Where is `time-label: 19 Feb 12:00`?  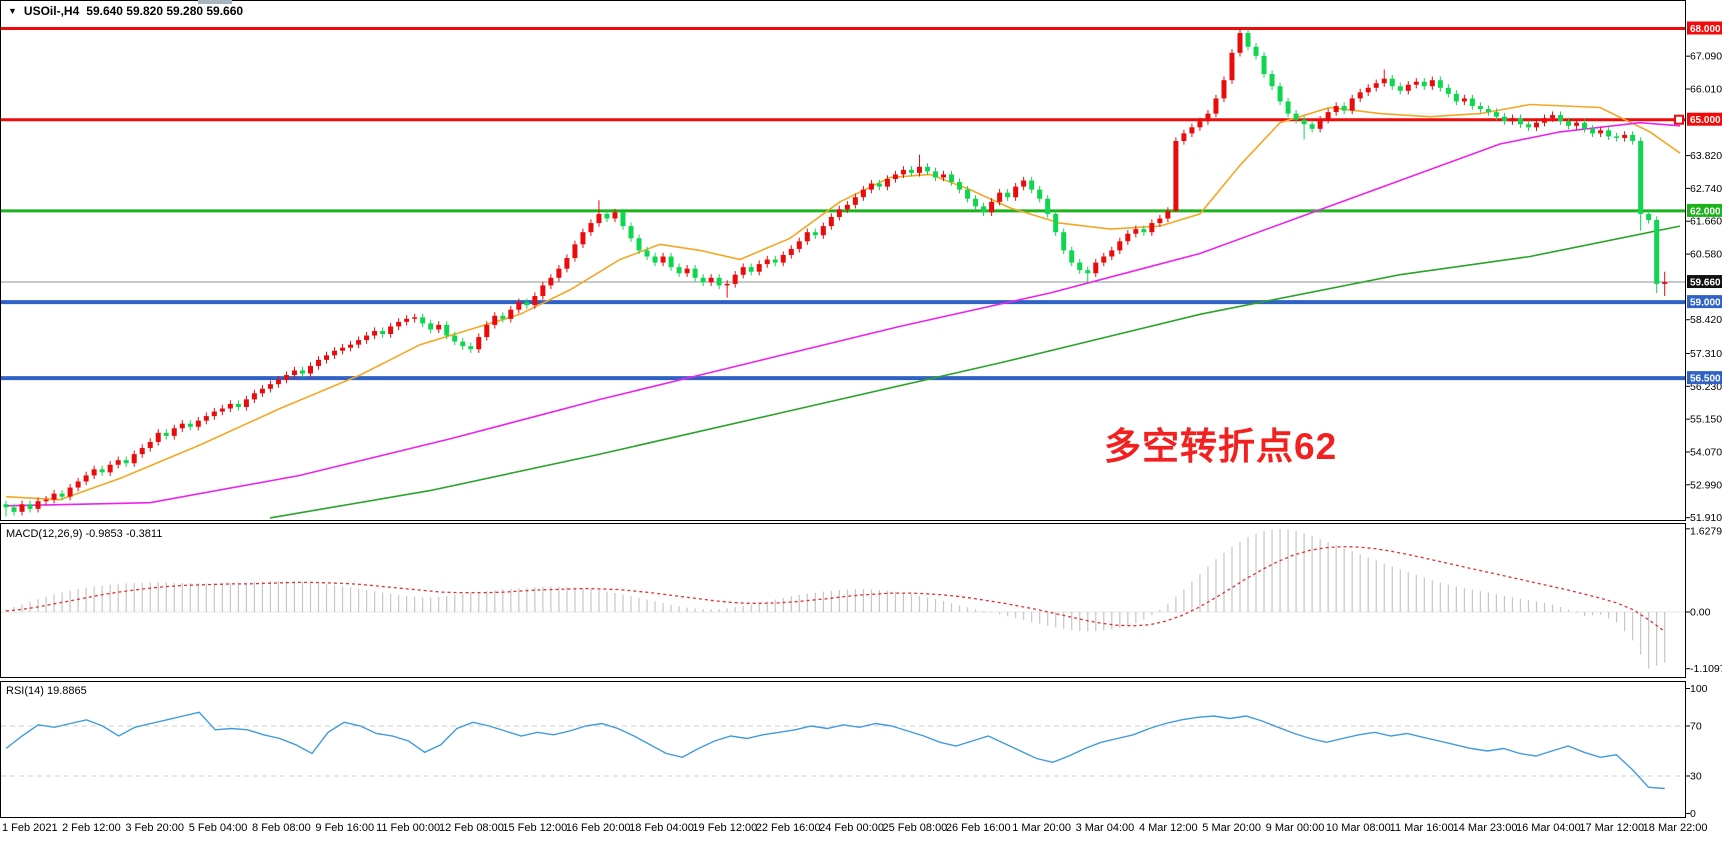 time-label: 19 Feb 12:00 is located at coordinates (725, 828).